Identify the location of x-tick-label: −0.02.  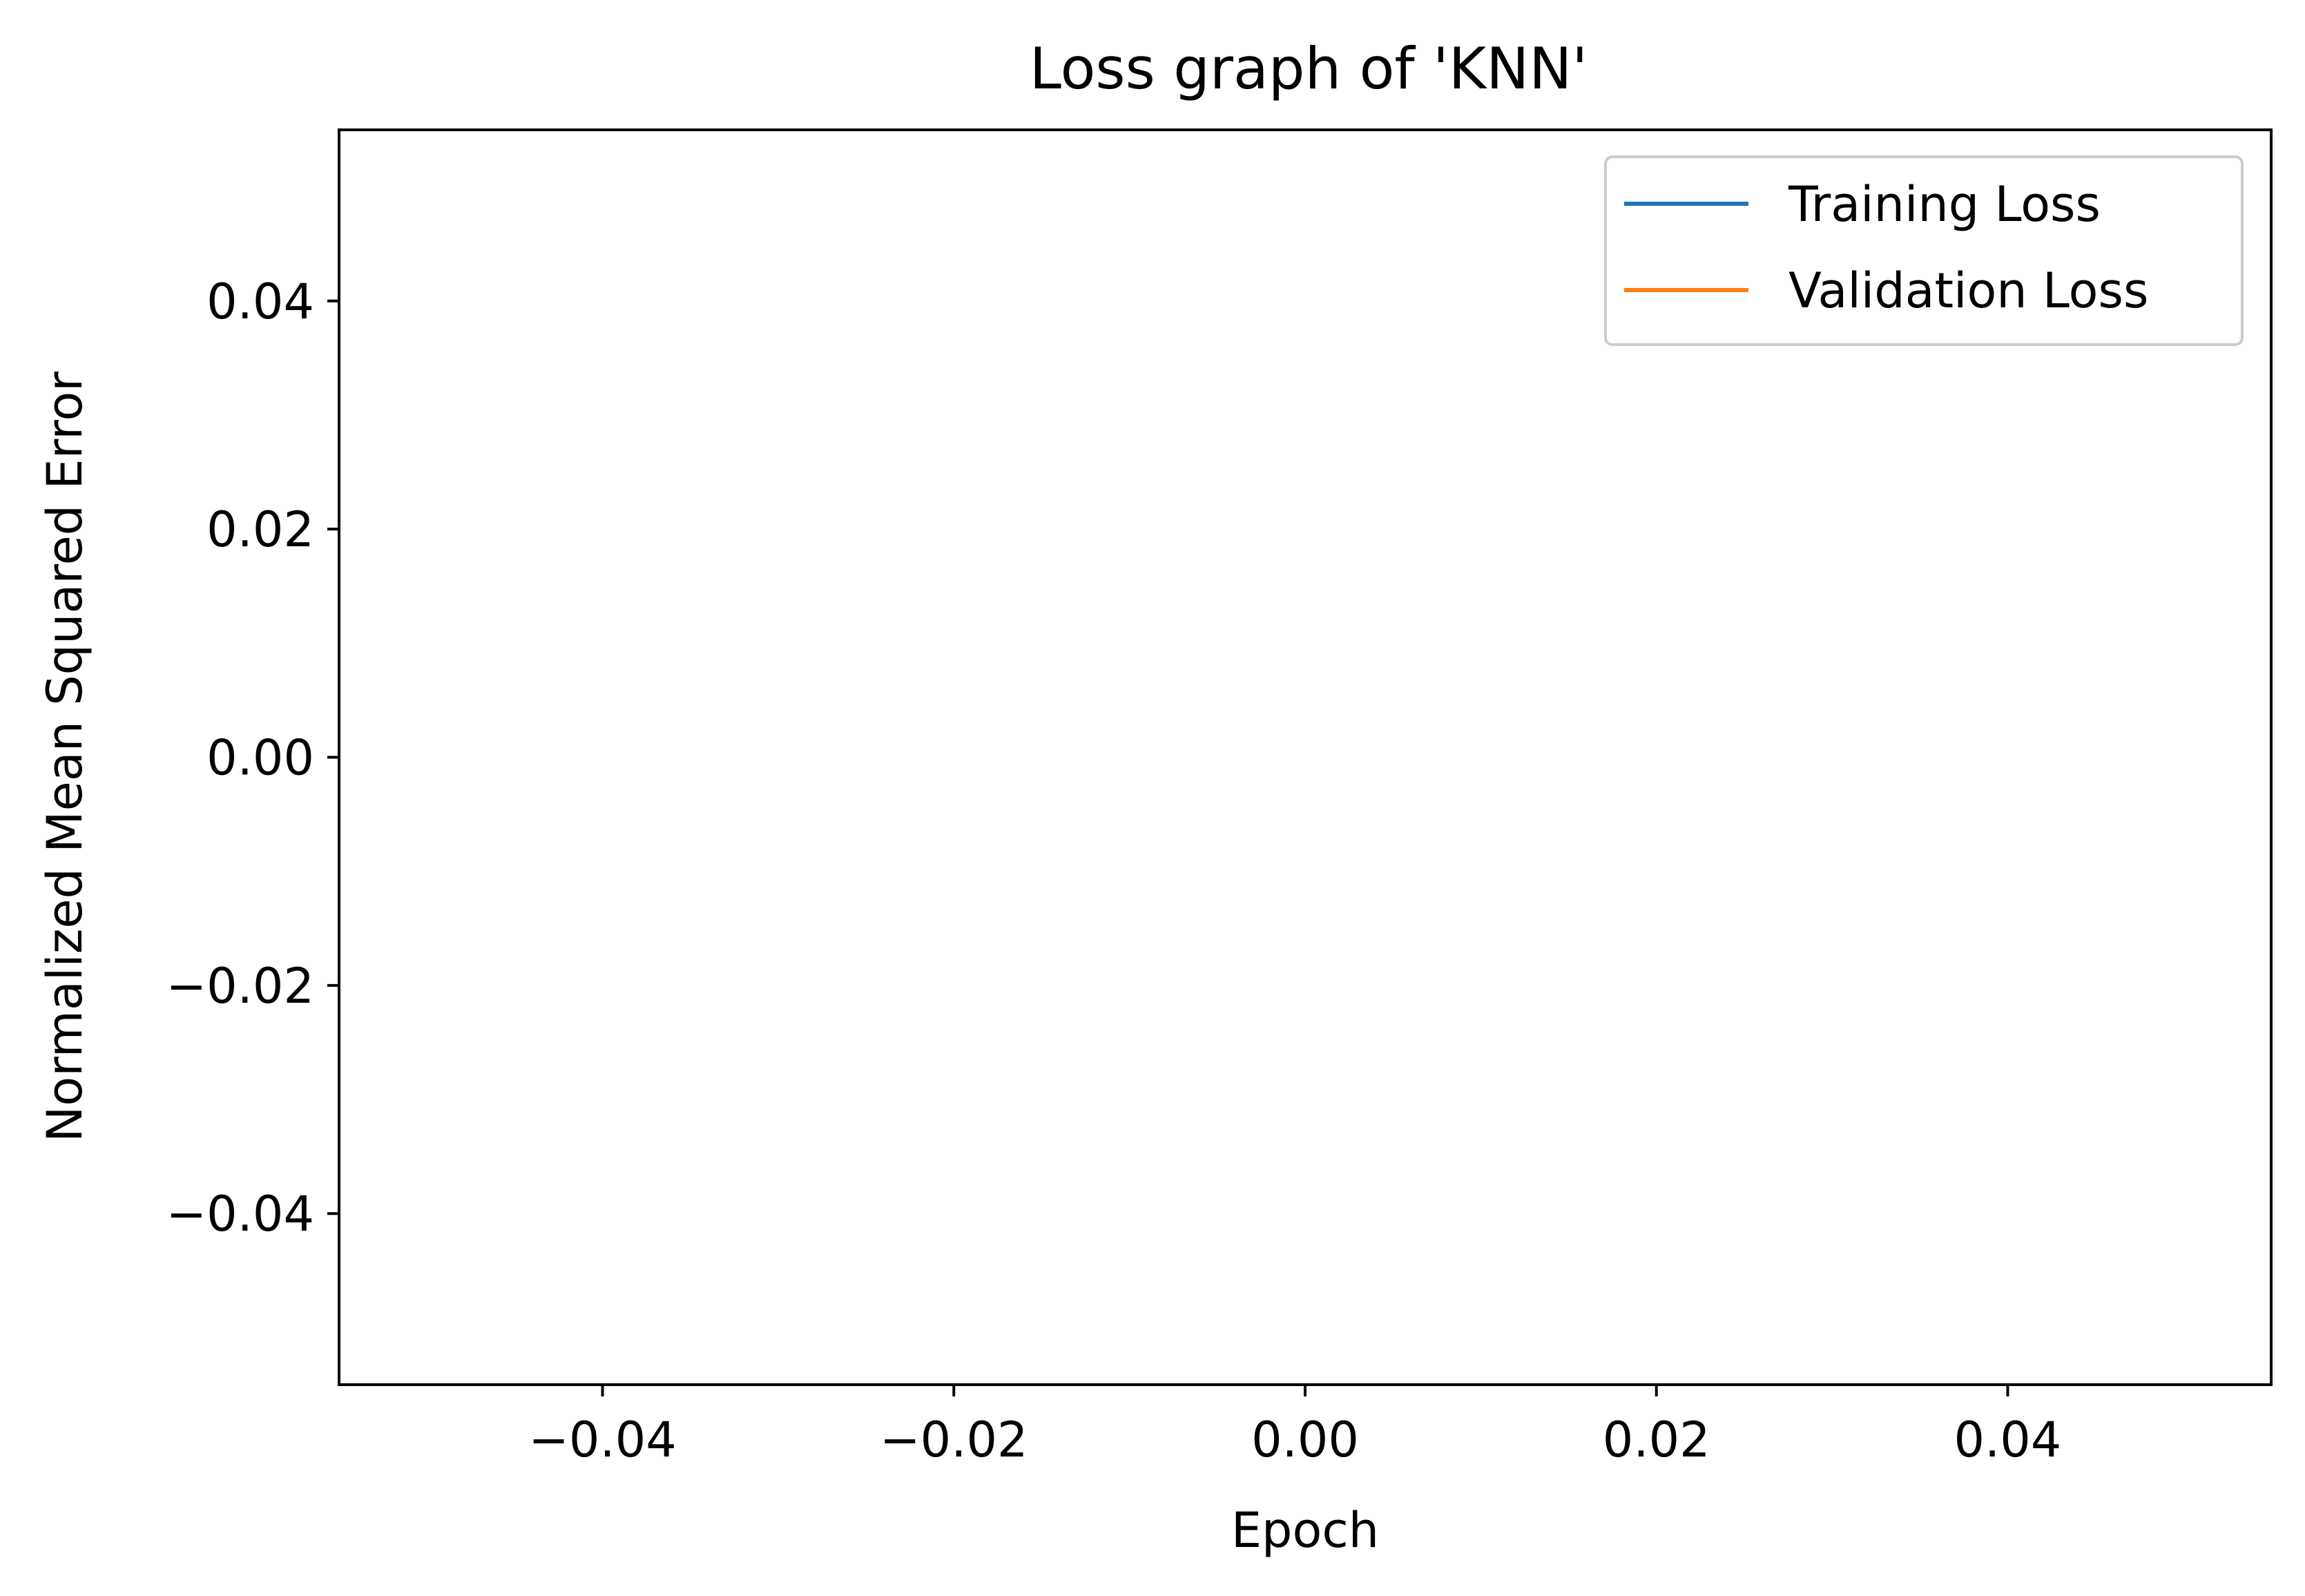
(954, 1440).